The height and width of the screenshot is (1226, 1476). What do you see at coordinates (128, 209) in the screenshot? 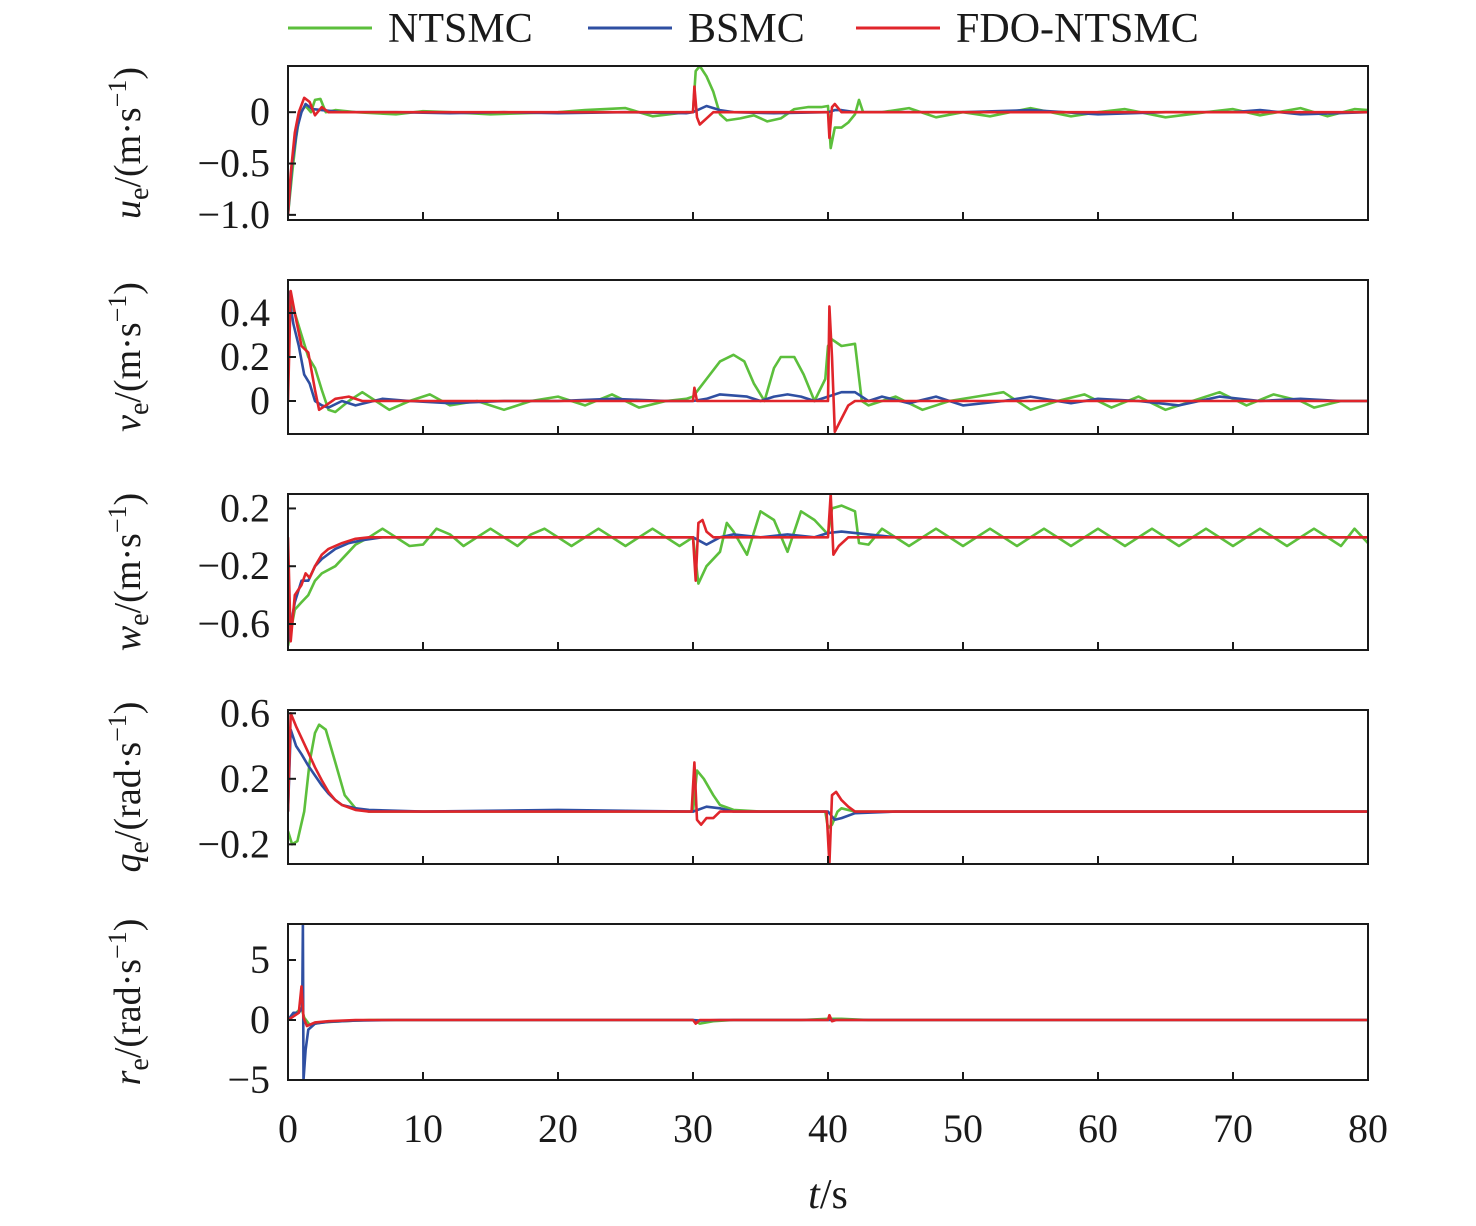
I see `y-label-var: u` at bounding box center [128, 209].